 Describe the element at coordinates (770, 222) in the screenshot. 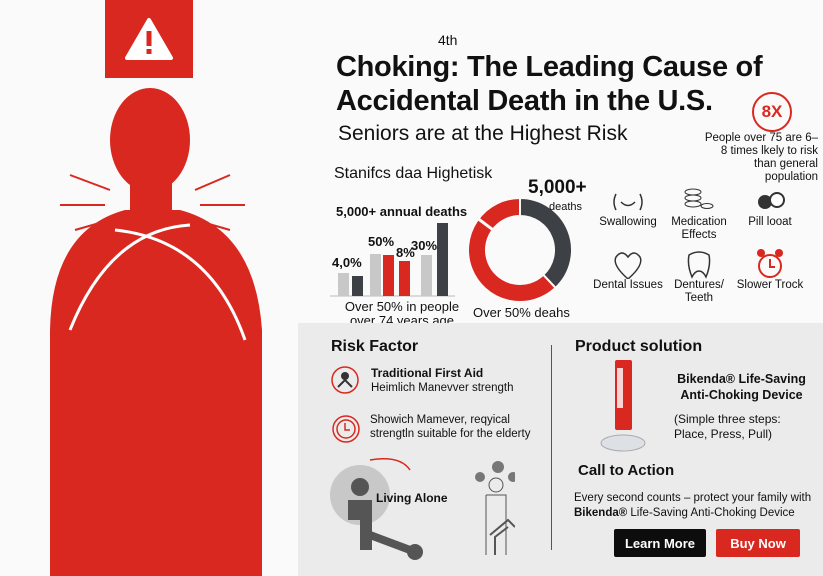

I see `risk-factor-label: Pill looat` at that location.